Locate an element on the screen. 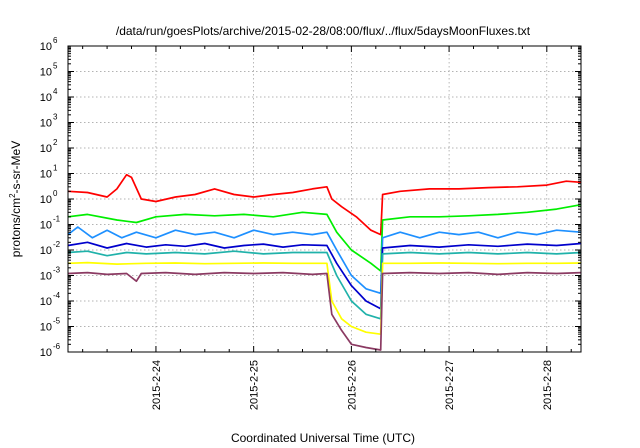 The width and height of the screenshot is (640, 448). y-axis-label-superscript: 2 is located at coordinates (12, 195).